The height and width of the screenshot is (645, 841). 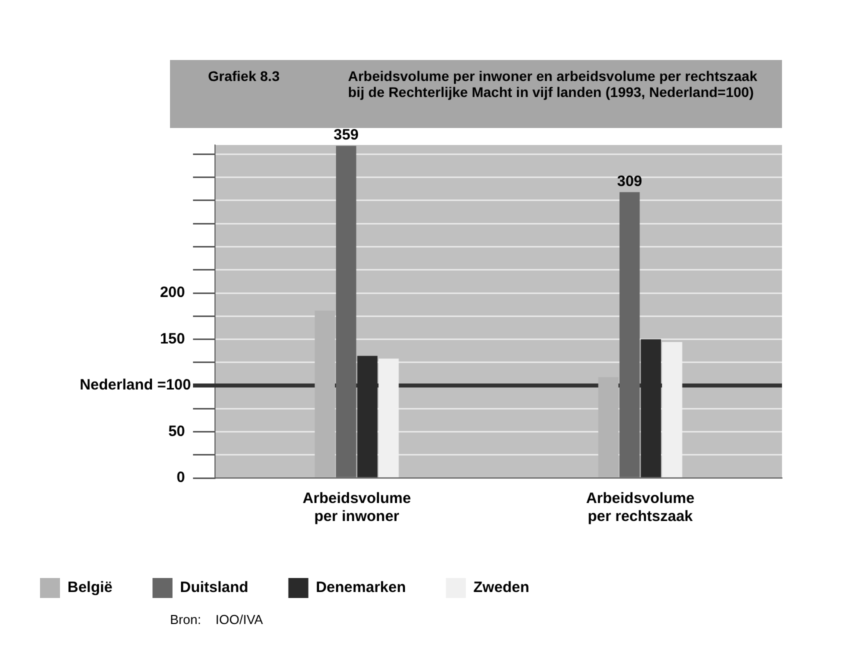 What do you see at coordinates (172, 293) in the screenshot?
I see `y-tick-label: 200` at bounding box center [172, 293].